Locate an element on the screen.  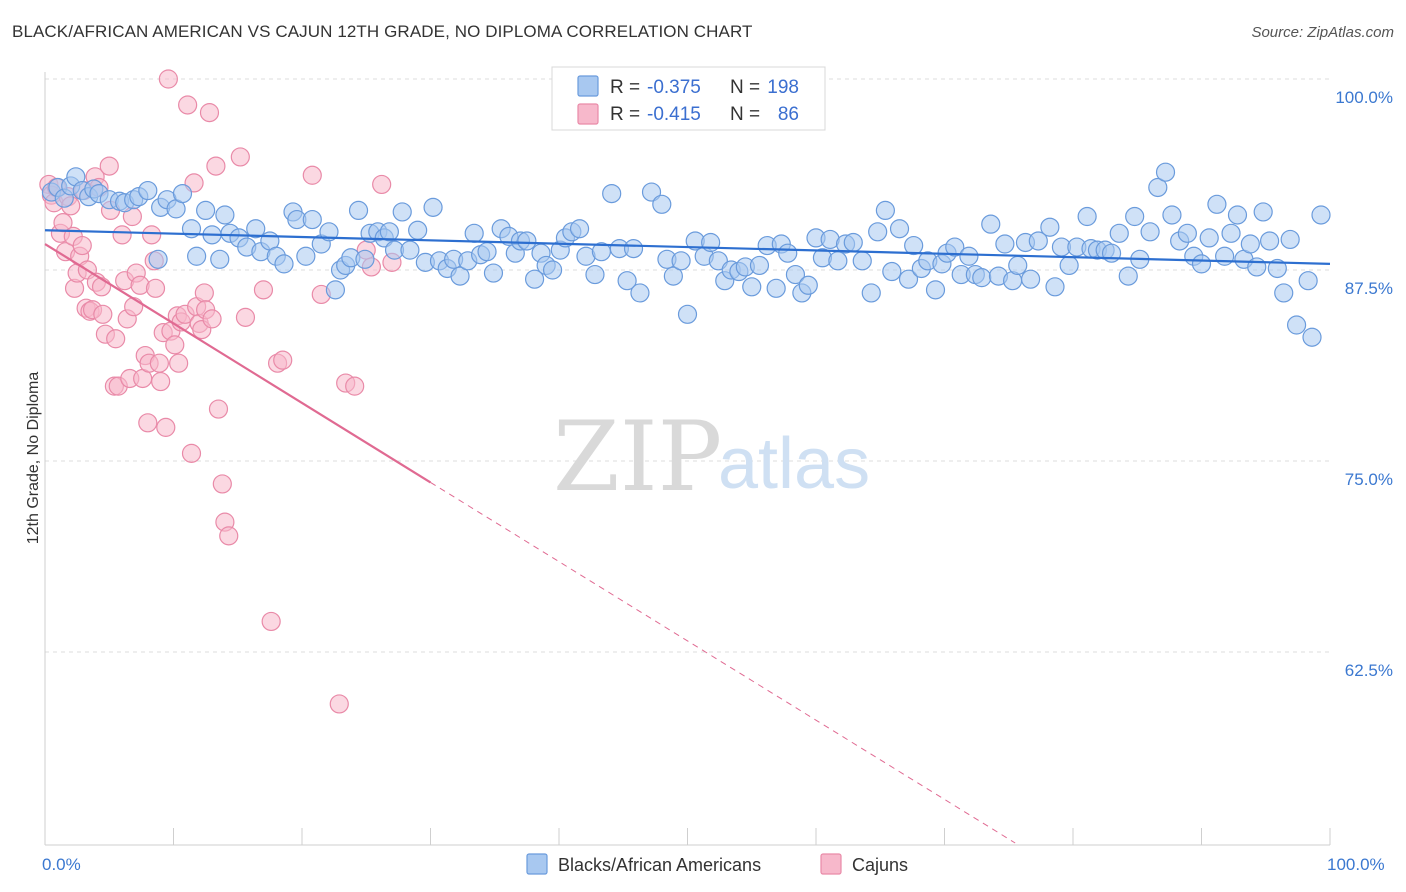
series-legend-label-cajuns: Cajuns is located at coordinates (880, 865).